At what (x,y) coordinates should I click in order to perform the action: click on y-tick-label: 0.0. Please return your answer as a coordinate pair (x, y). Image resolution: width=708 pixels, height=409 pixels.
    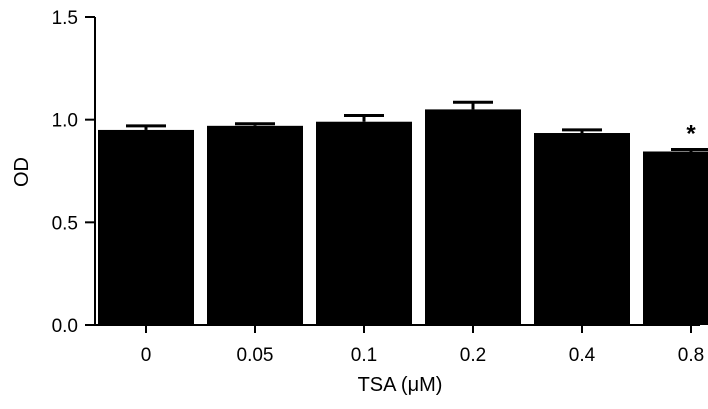
    Looking at the image, I should click on (65, 326).